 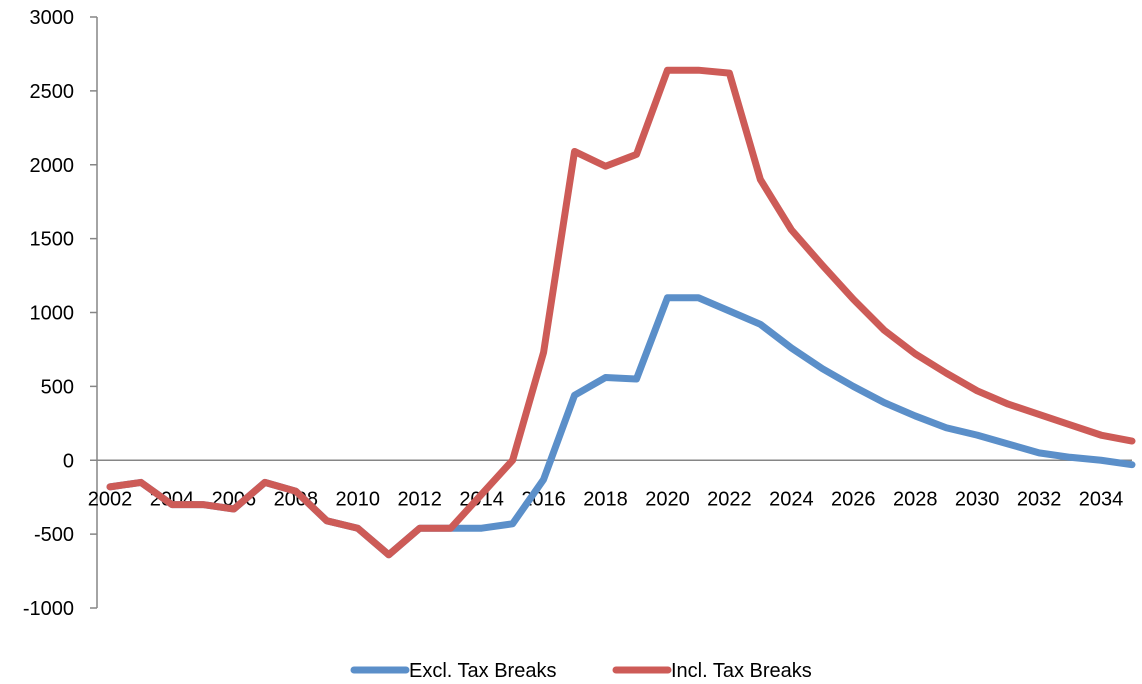 What do you see at coordinates (667, 499) in the screenshot?
I see `x-tick-label: 2020` at bounding box center [667, 499].